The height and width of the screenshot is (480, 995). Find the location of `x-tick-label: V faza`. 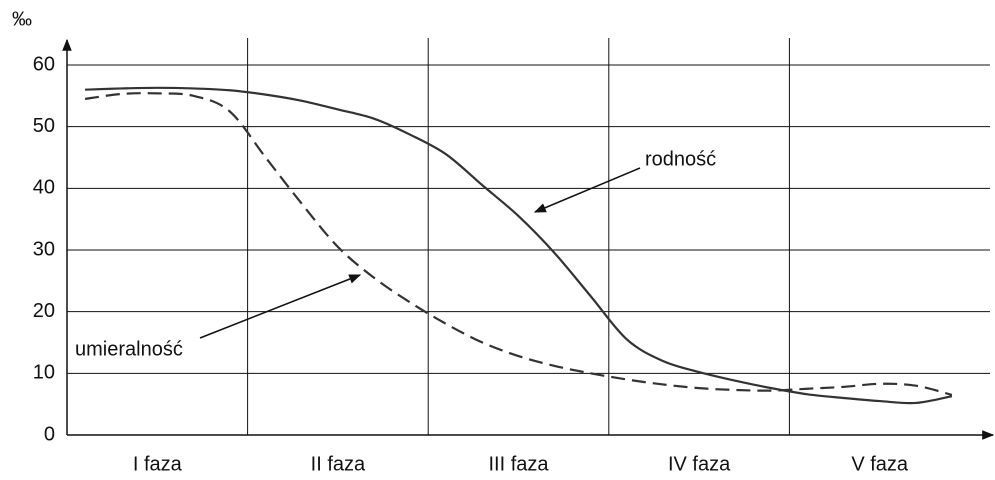

x-tick-label: V faza is located at coordinates (880, 464).